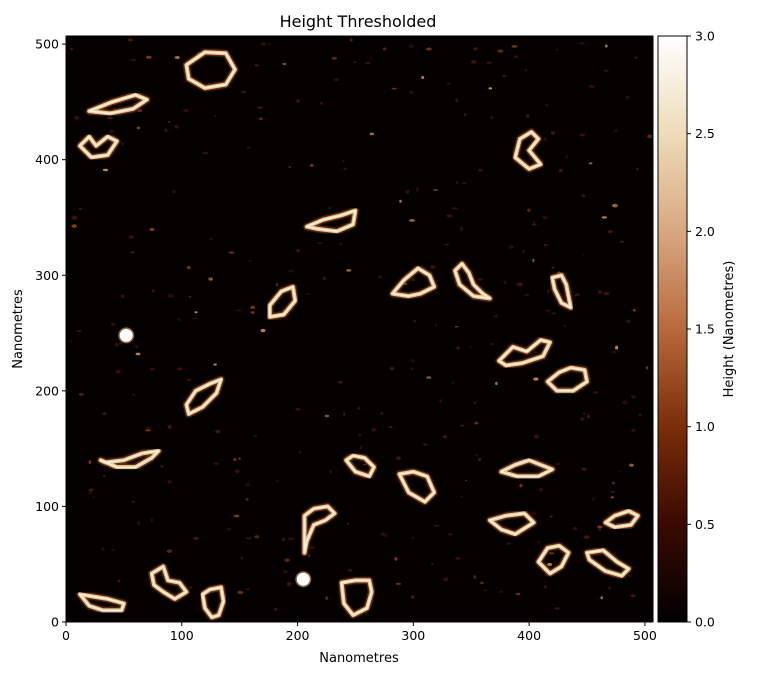 This screenshot has width=759, height=689. Describe the element at coordinates (672, 329) in the screenshot. I see `colorbar-gradient` at that location.